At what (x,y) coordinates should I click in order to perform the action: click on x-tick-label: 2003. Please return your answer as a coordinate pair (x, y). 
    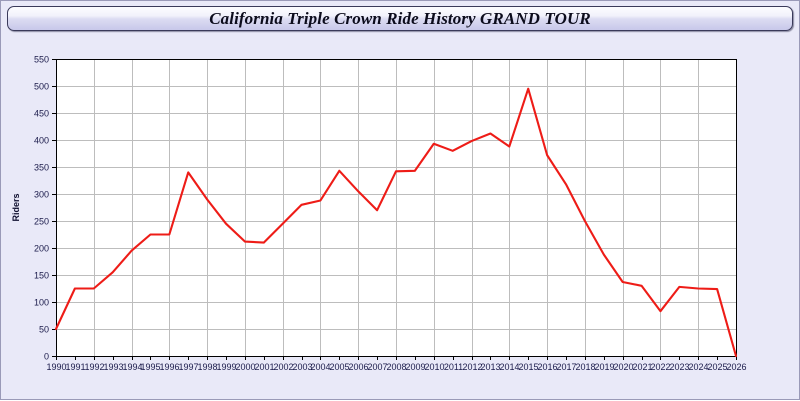
    Looking at the image, I should click on (302, 367).